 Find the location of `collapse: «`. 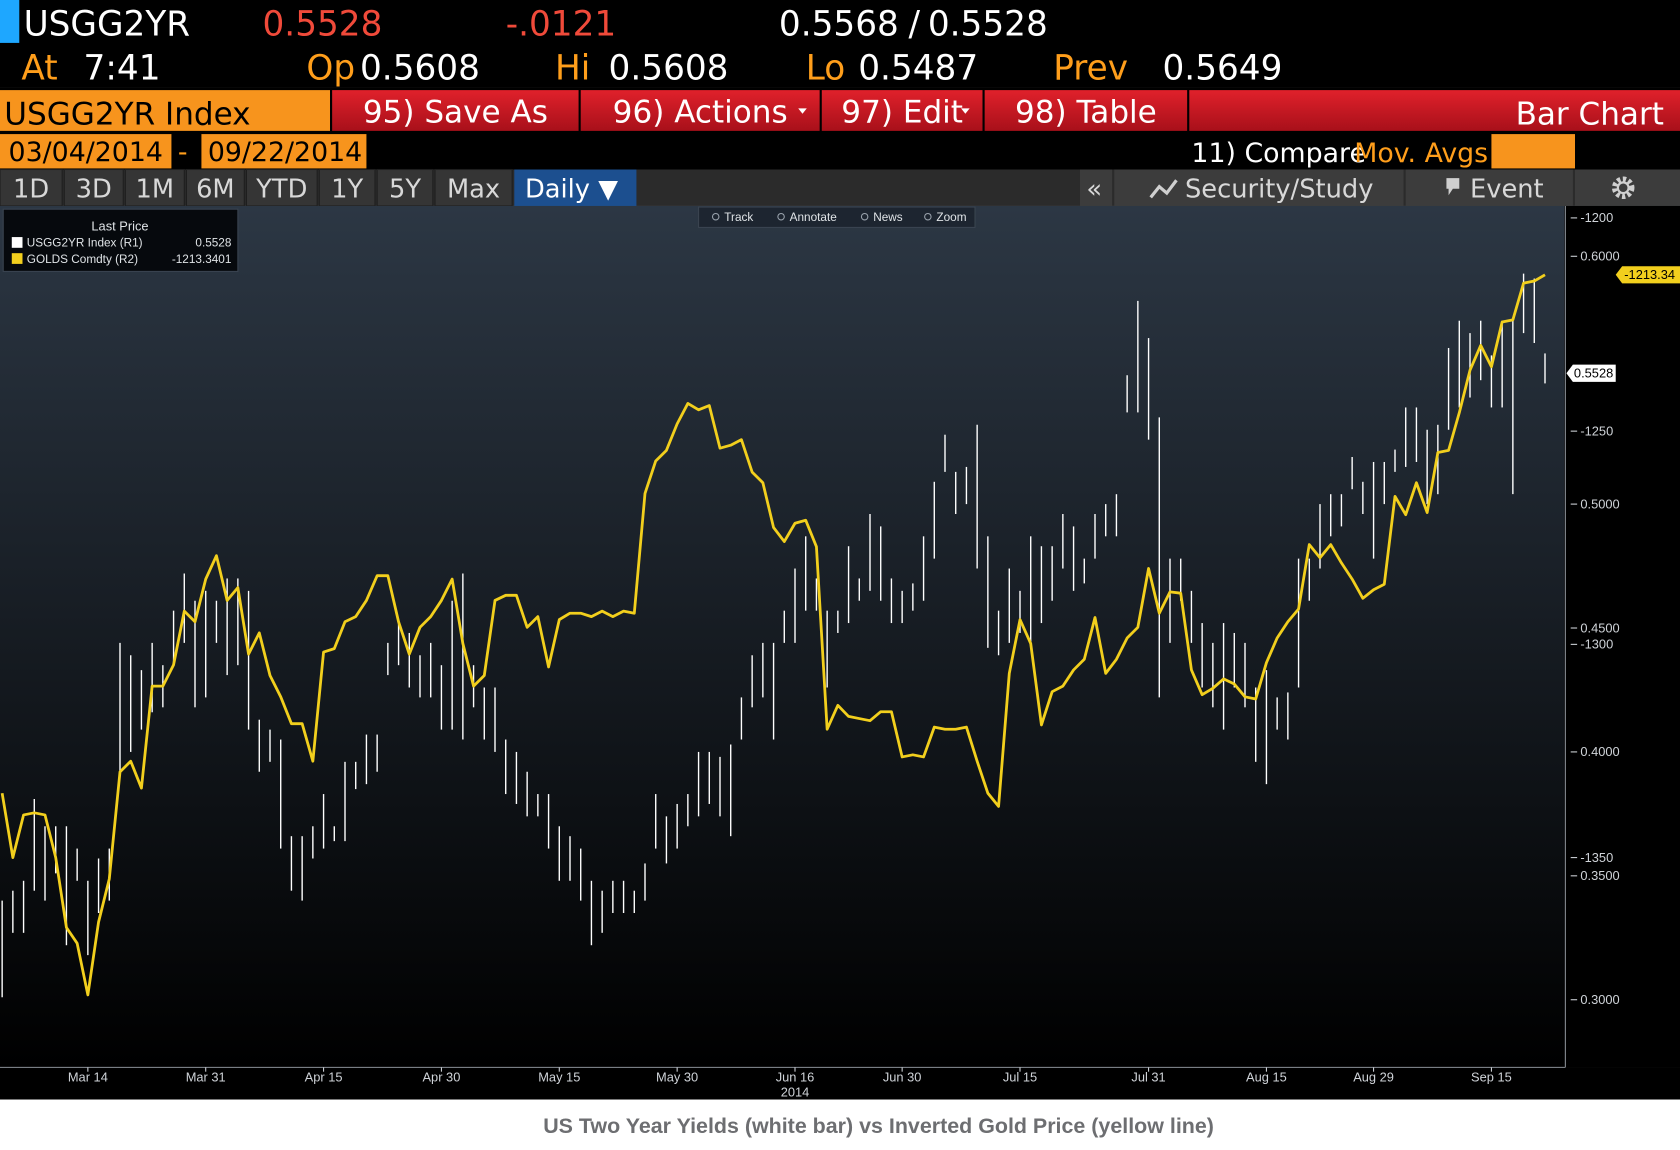

collapse: « is located at coordinates (1094, 189).